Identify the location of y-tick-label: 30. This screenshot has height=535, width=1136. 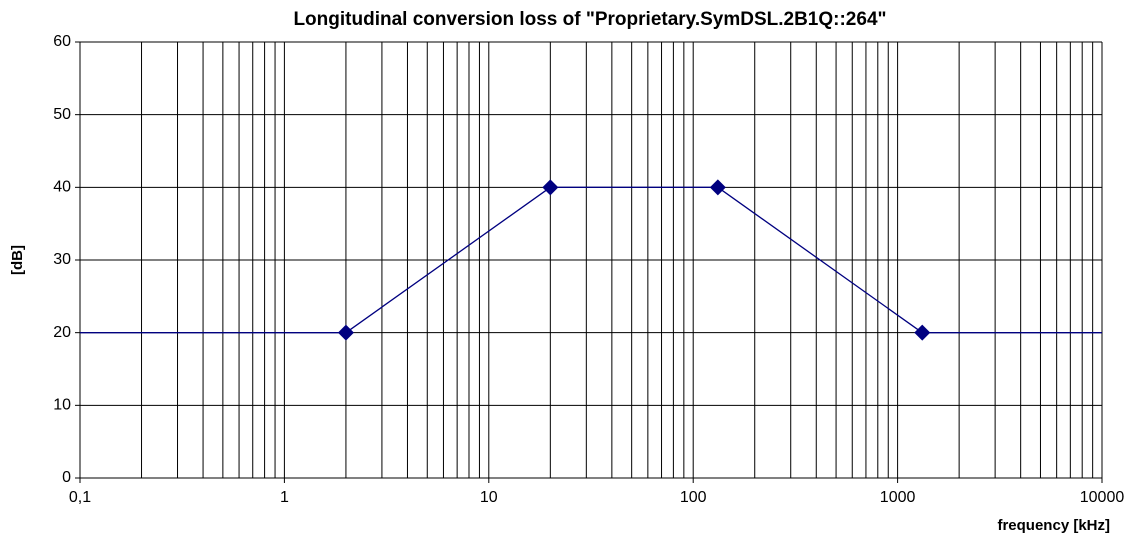
(62, 259).